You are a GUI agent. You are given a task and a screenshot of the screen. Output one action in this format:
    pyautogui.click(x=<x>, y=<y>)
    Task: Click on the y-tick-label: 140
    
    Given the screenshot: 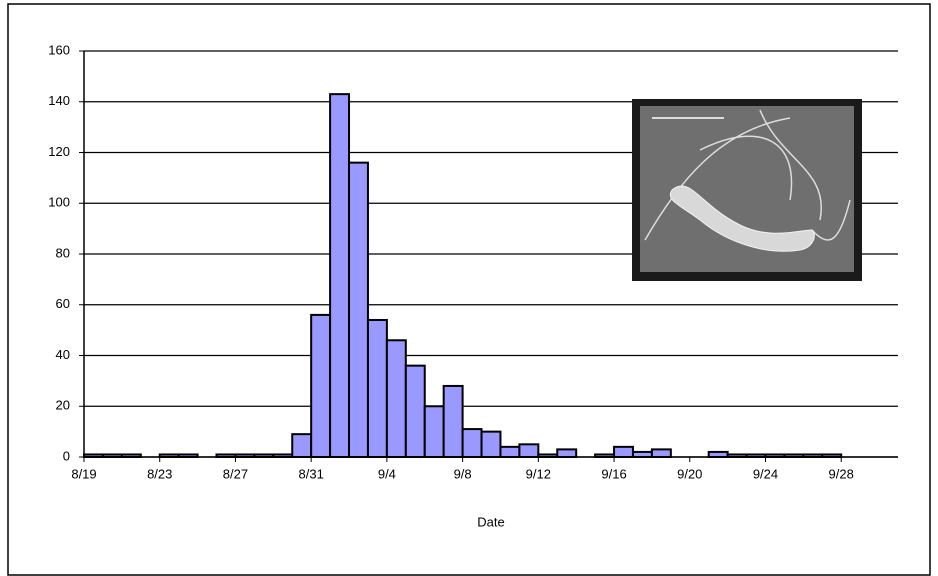 What is the action you would take?
    pyautogui.click(x=59, y=100)
    